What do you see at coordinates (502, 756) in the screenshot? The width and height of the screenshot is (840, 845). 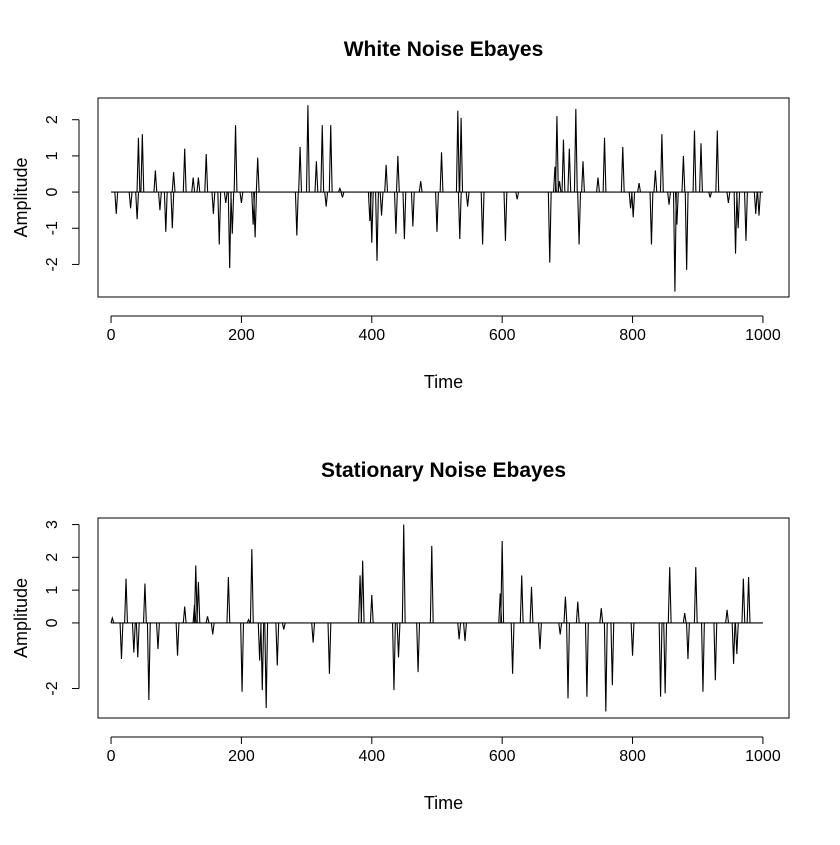 I see `x-tick-label: 600` at bounding box center [502, 756].